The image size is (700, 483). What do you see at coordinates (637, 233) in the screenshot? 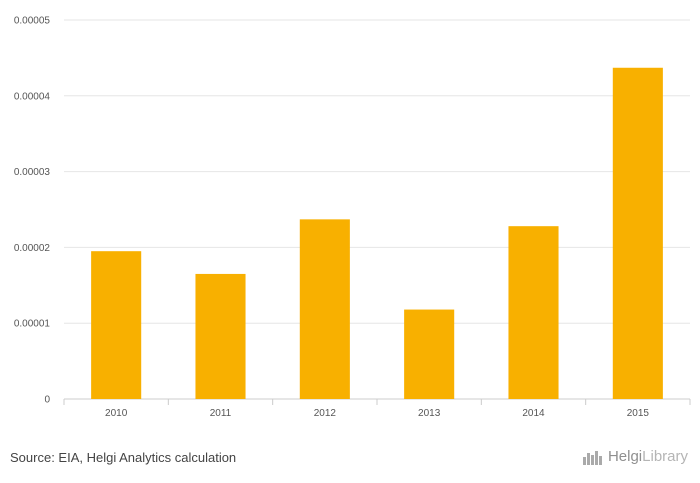
I see `bar-2015` at bounding box center [637, 233].